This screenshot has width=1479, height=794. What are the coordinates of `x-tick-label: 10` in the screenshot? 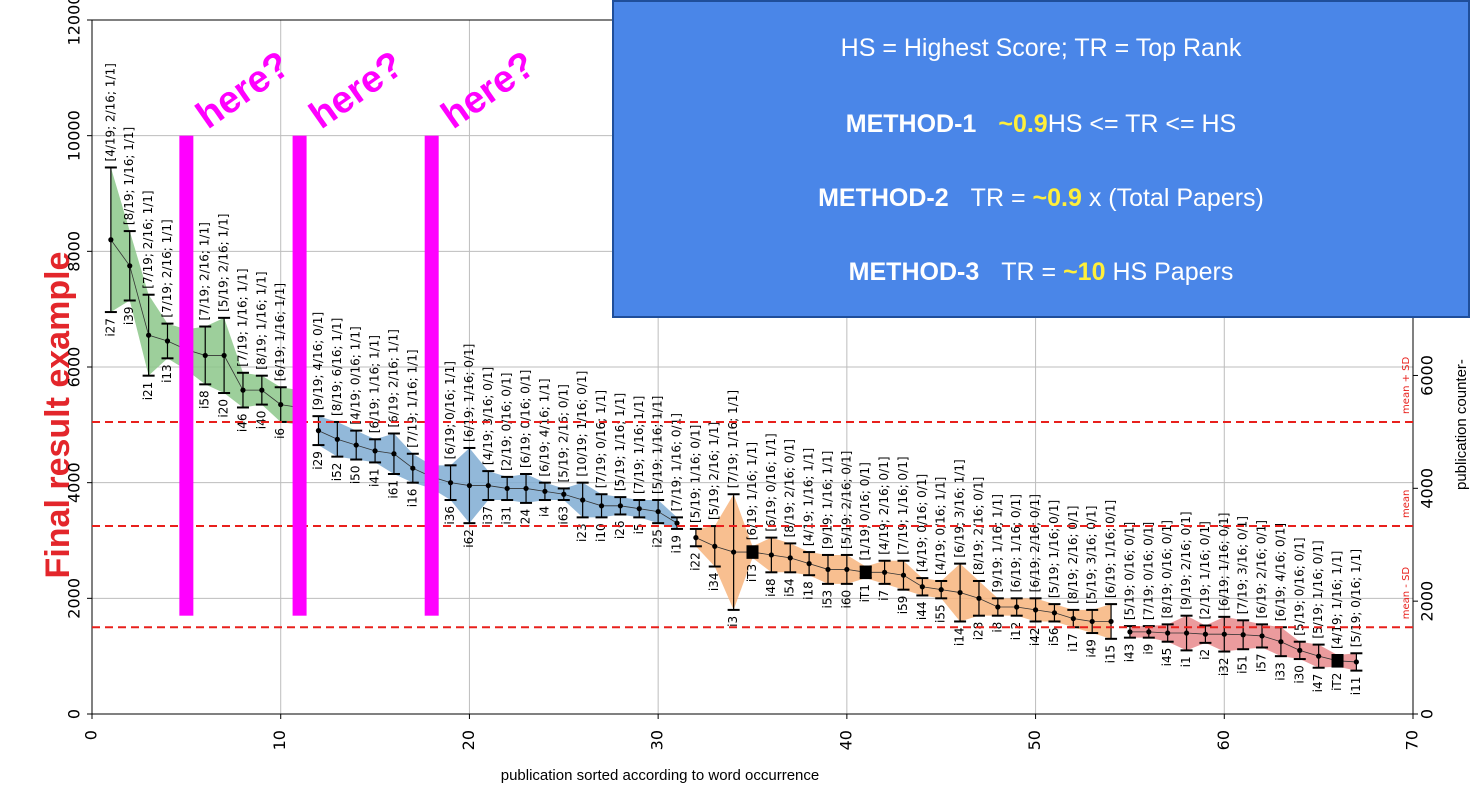 It's located at (279, 740).